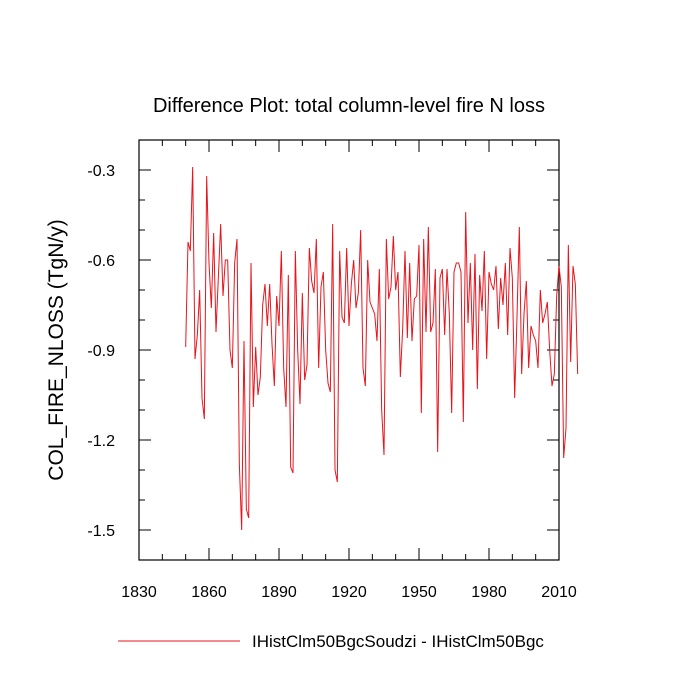 This screenshot has height=700, width=700. I want to click on y-axis-label: COL_FIRE_NLOSS (TgN/y), so click(56, 349).